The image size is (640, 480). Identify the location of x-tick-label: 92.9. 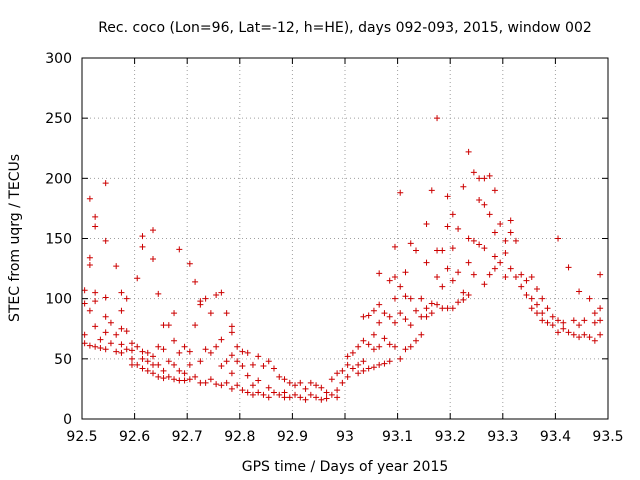
(292, 437).